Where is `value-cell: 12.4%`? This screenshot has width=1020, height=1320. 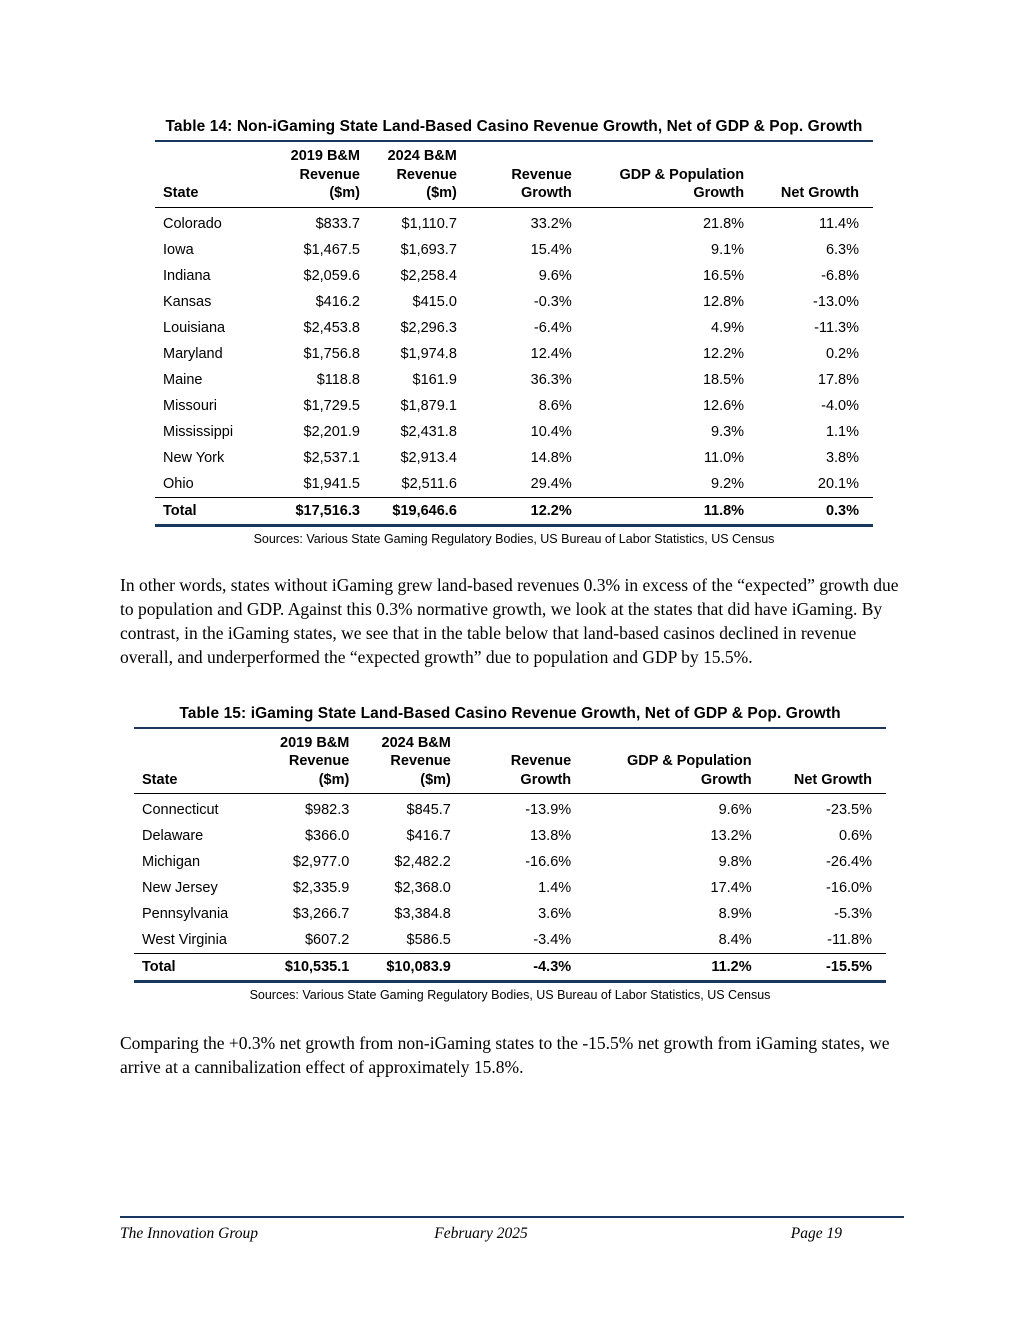
value-cell: 12.4% is located at coordinates (551, 353).